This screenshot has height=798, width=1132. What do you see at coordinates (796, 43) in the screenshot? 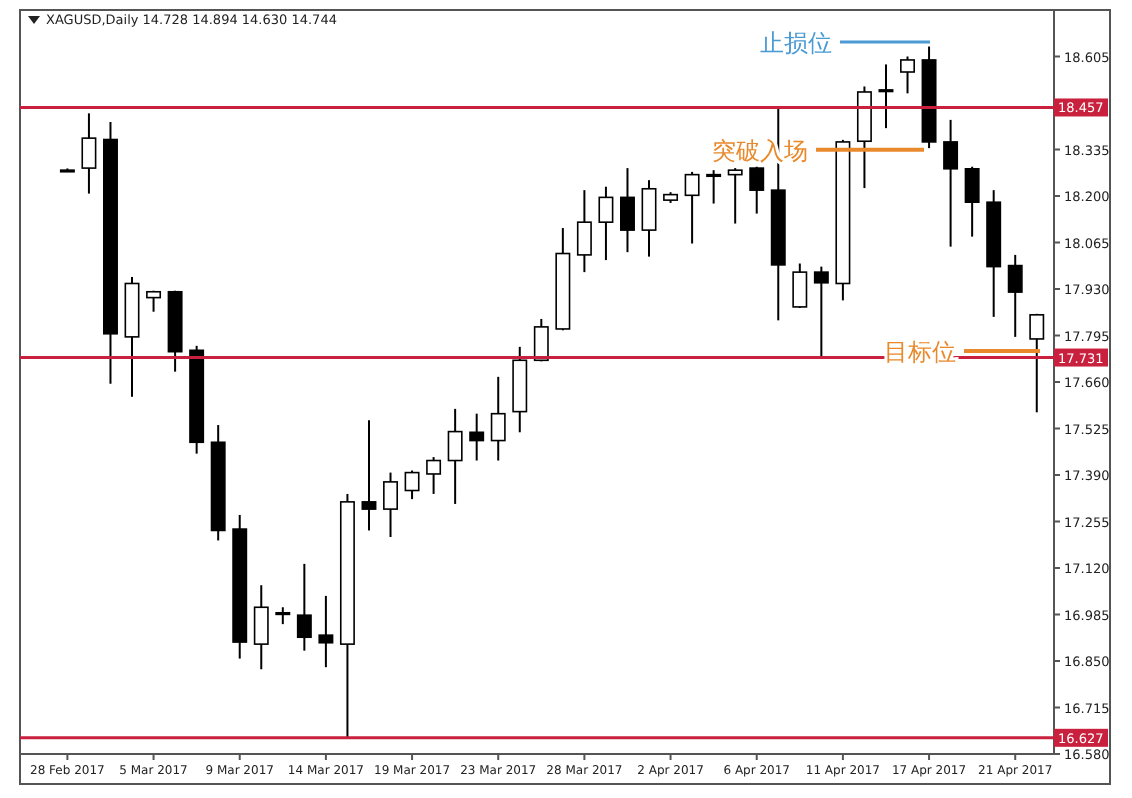
I see `ref-line-label: 止损位` at bounding box center [796, 43].